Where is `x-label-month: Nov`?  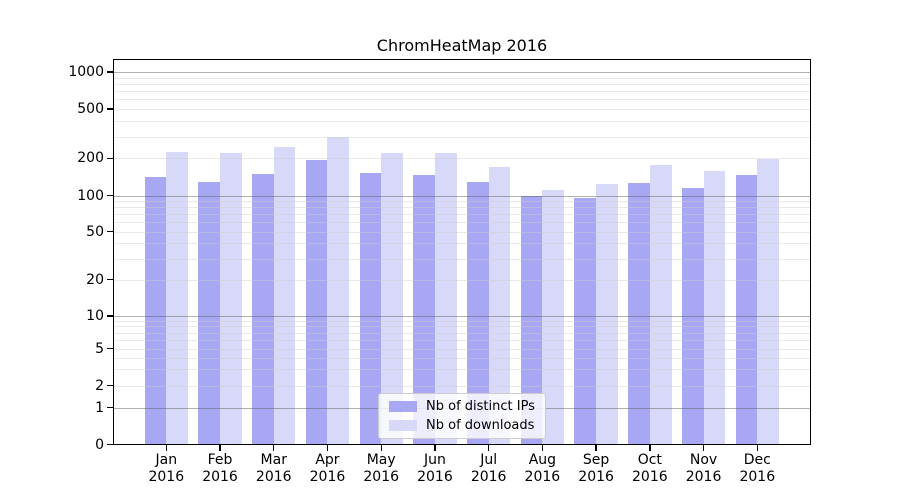
x-label-month: Nov is located at coordinates (703, 460).